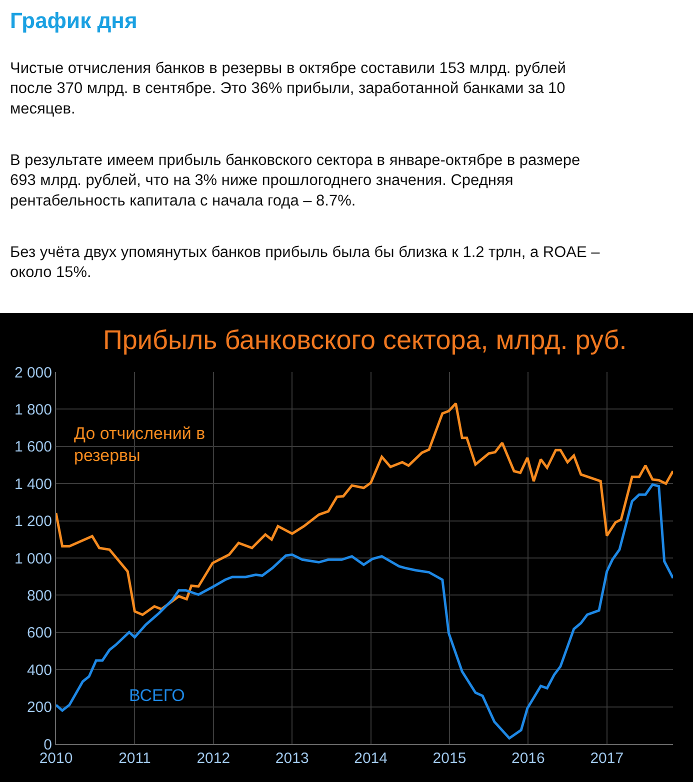  Describe the element at coordinates (134, 758) in the screenshot. I see `x-tick-label: 2011` at that location.